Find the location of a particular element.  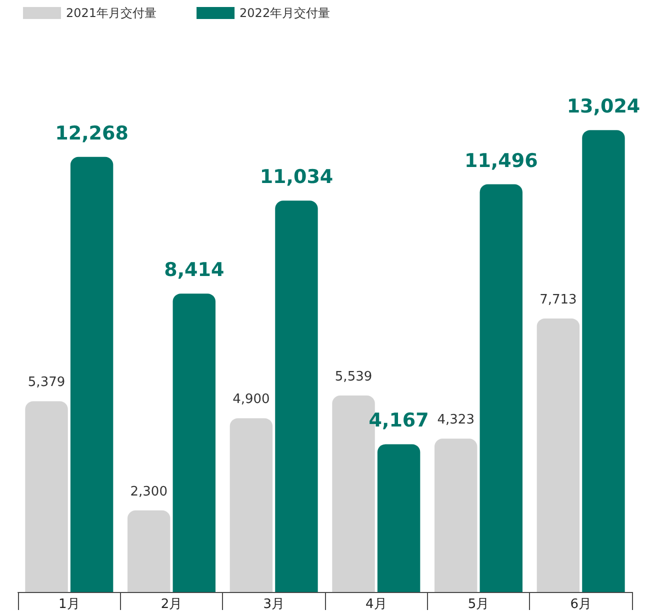

data-label: 8,414 is located at coordinates (194, 270).